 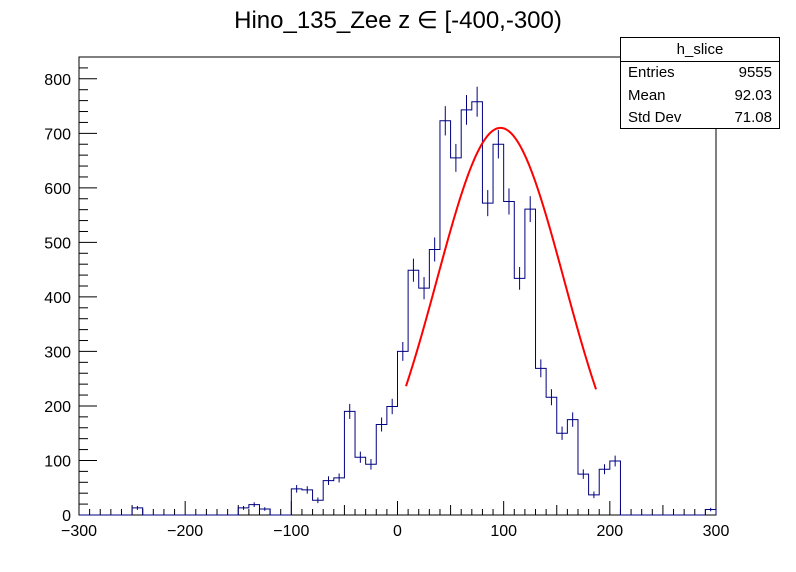 What do you see at coordinates (57, 80) in the screenshot?
I see `y-tick-label: 800` at bounding box center [57, 80].